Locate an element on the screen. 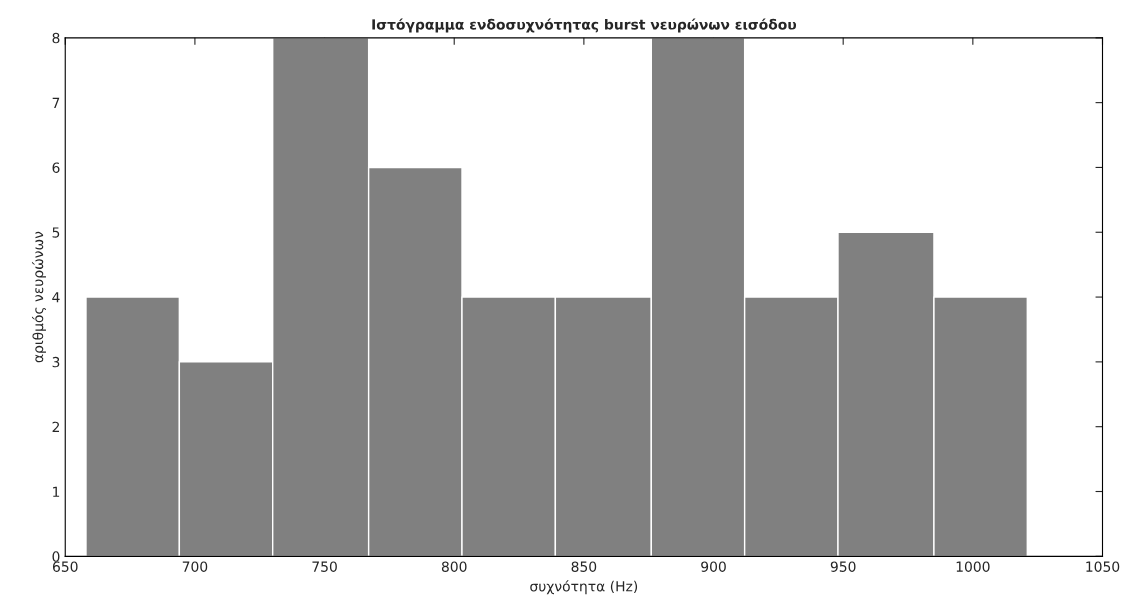 This screenshot has height=610, width=1125. x-tick-label: 1000 is located at coordinates (973, 566).